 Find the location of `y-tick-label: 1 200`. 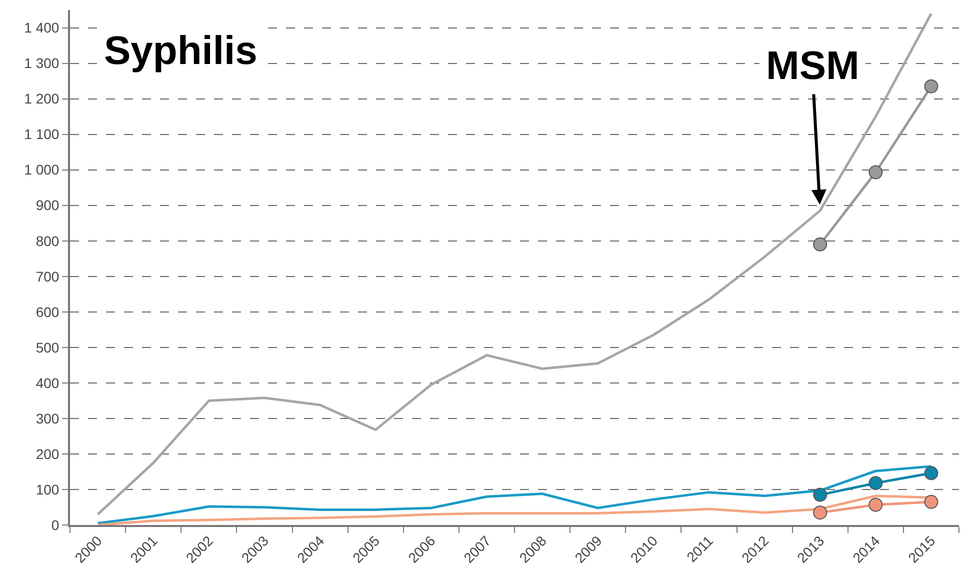

y-tick-label: 1 200 is located at coordinates (42, 98).